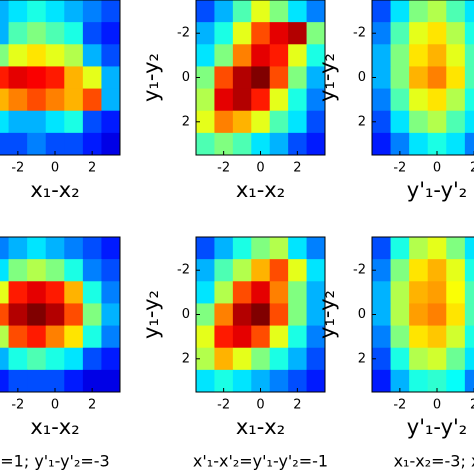  I want to click on x-axis-label: y'₁-y'₂, so click(437, 427).